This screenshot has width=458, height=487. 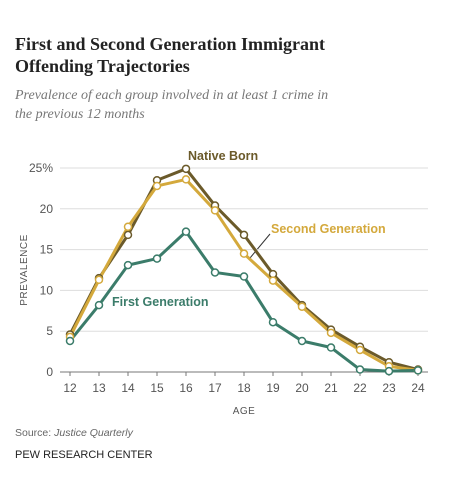 What do you see at coordinates (33, 433) in the screenshot?
I see `source-label: Source:` at bounding box center [33, 433].